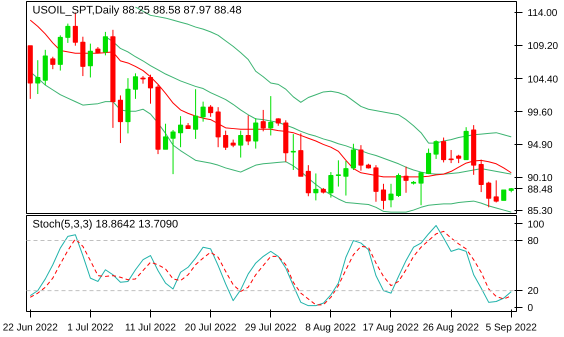 The image size is (564, 337). Describe the element at coordinates (543, 46) in the screenshot. I see `y-tick-label: 109.20` at that location.